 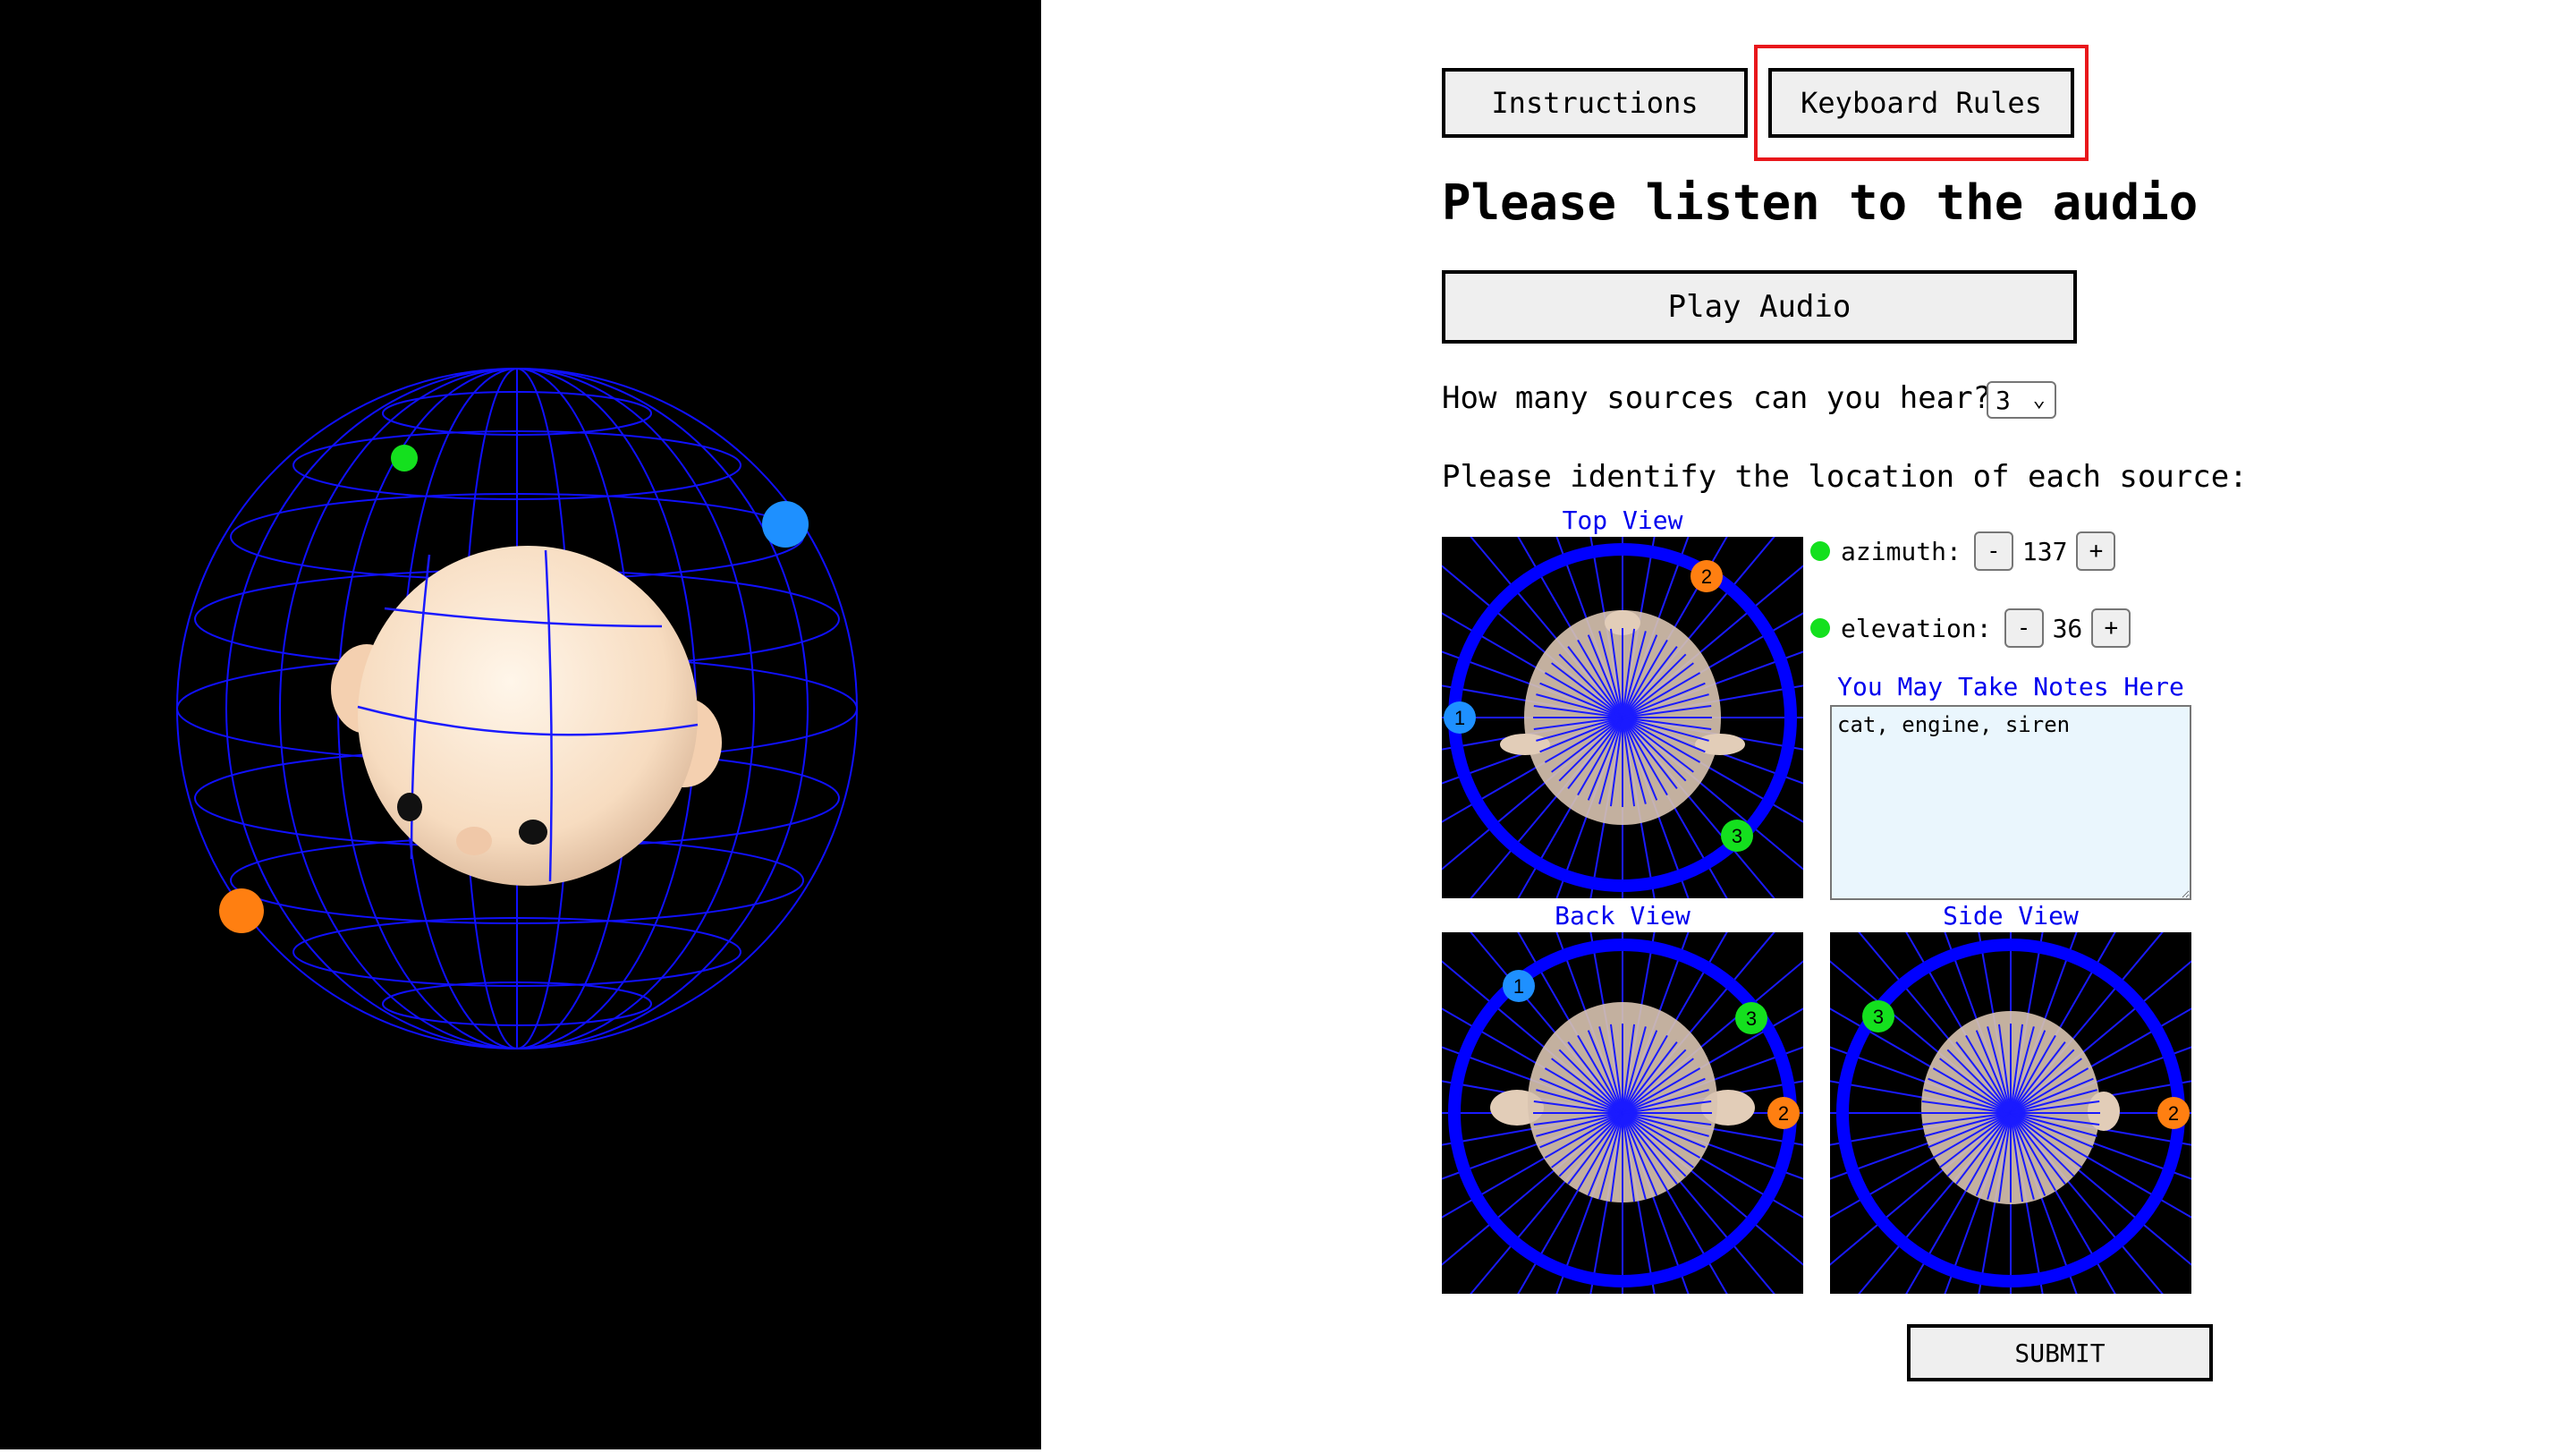 What do you see at coordinates (2060, 1352) in the screenshot?
I see `submit-button: SUBMIT` at bounding box center [2060, 1352].